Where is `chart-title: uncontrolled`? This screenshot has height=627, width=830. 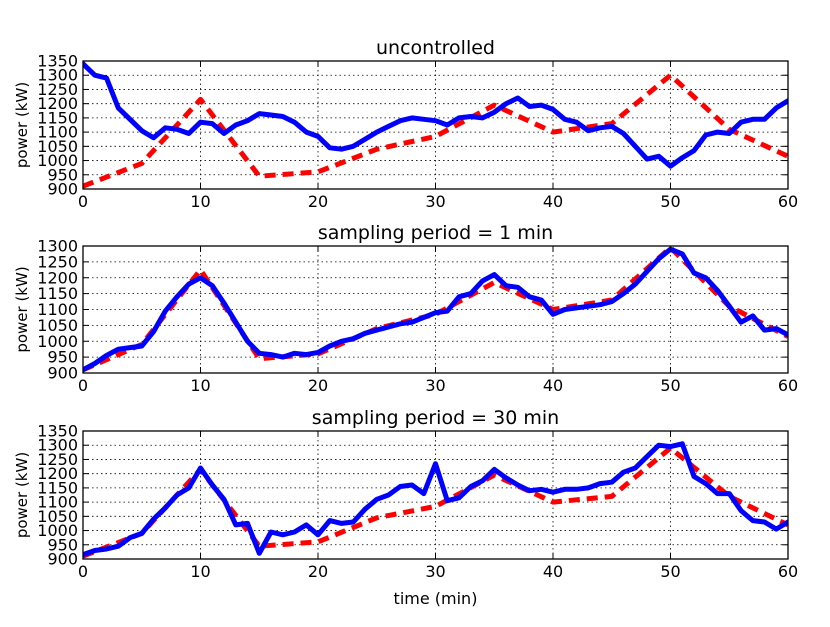 chart-title: uncontrolled is located at coordinates (435, 48).